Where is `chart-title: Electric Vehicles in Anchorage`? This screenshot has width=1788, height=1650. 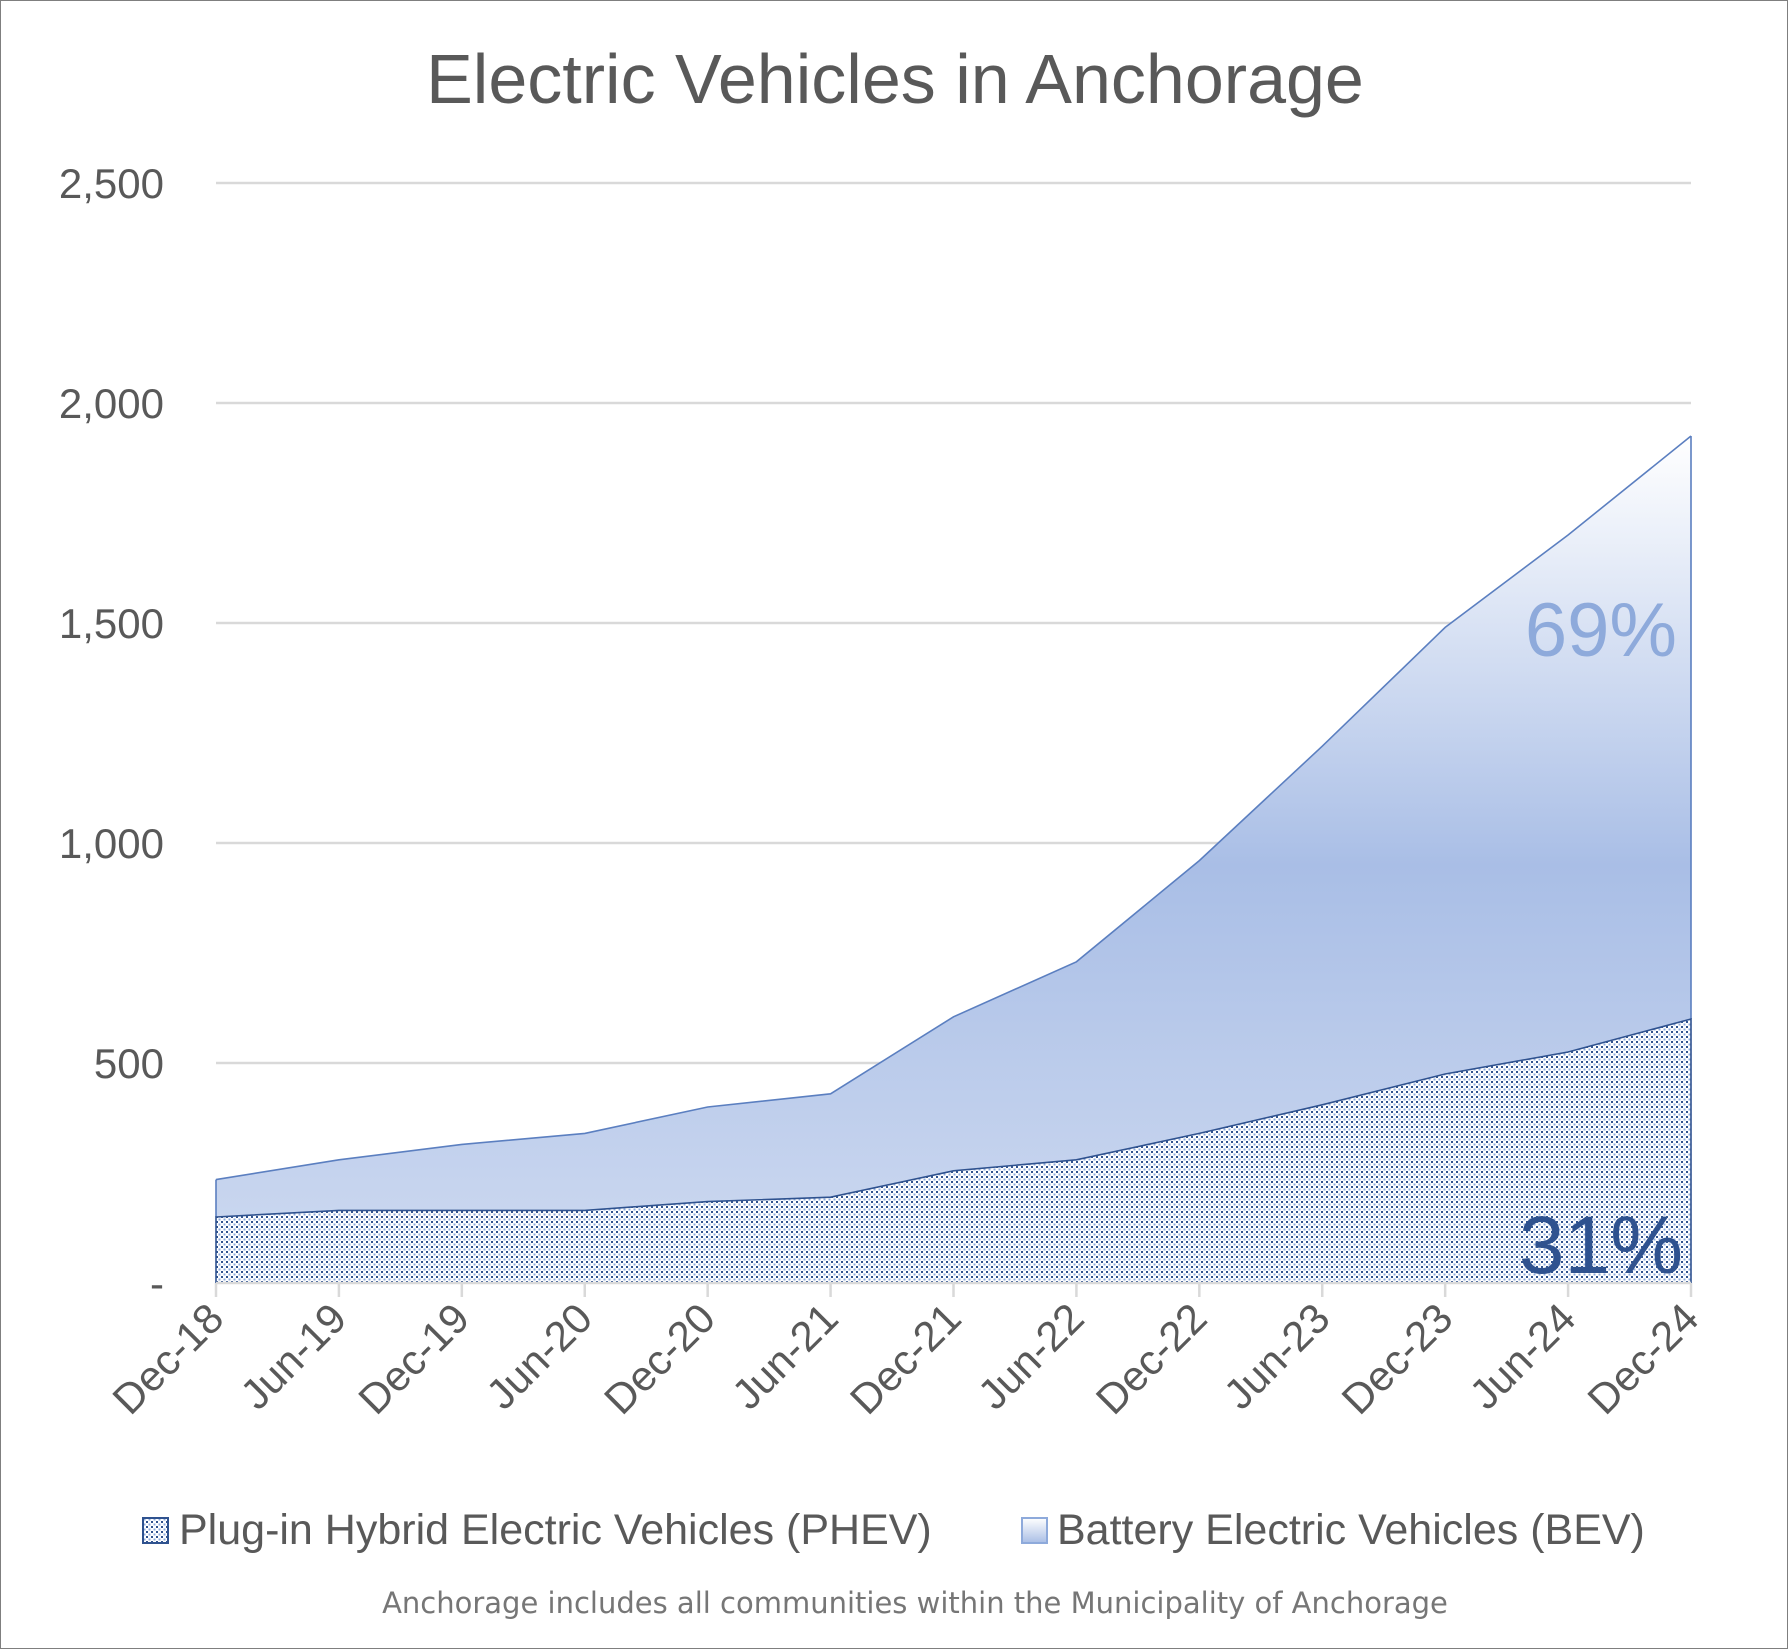 chart-title: Electric Vehicles in Anchorage is located at coordinates (895, 79).